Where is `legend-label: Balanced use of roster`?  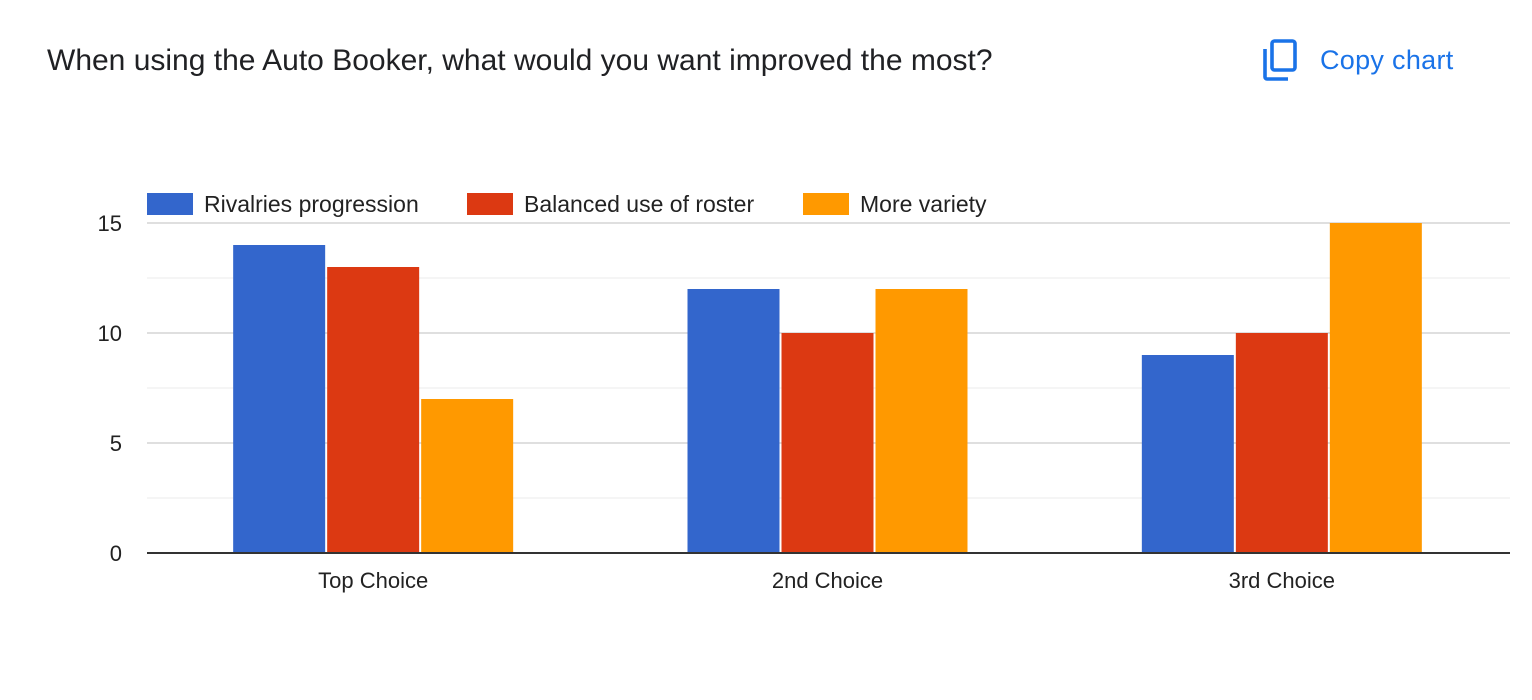 legend-label: Balanced use of roster is located at coordinates (639, 204).